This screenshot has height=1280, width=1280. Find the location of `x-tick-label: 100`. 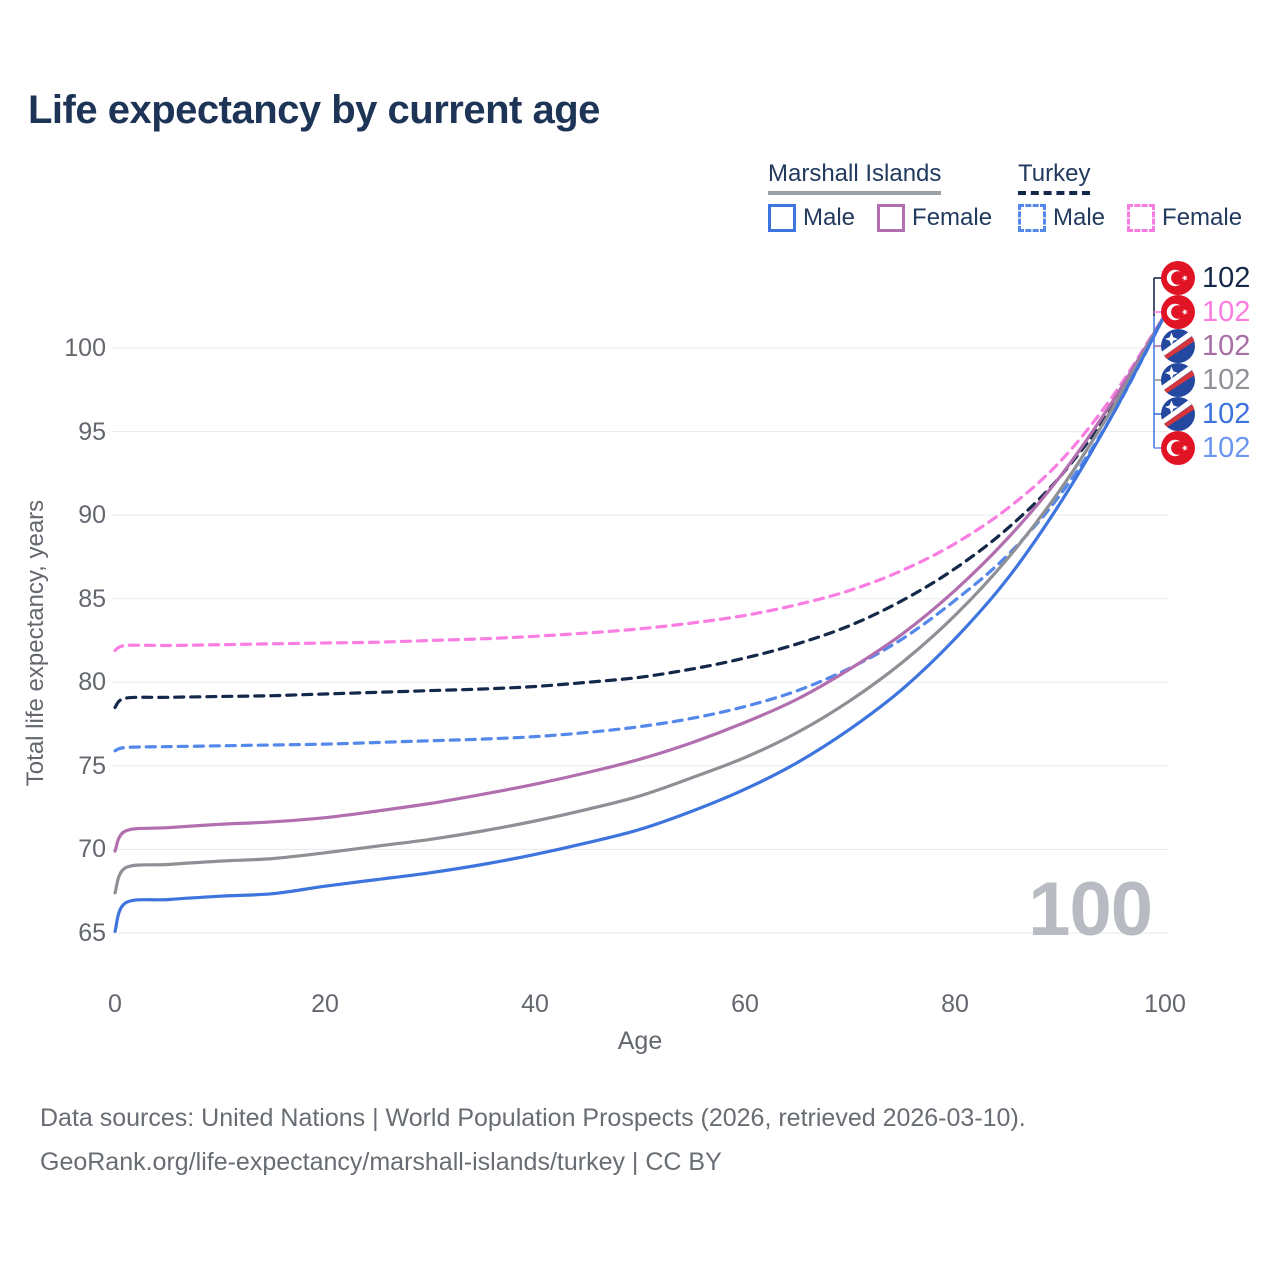

x-tick-label: 100 is located at coordinates (1165, 1004).